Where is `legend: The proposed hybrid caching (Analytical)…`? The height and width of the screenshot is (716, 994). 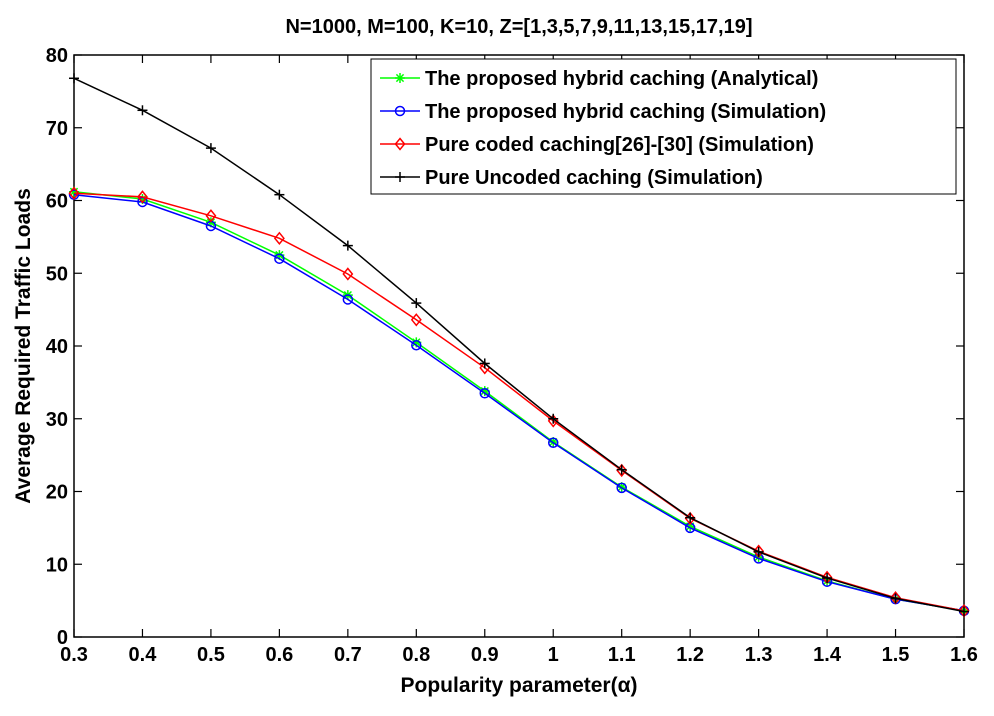
legend: The proposed hybrid caching (Analytical)… is located at coordinates (663, 126).